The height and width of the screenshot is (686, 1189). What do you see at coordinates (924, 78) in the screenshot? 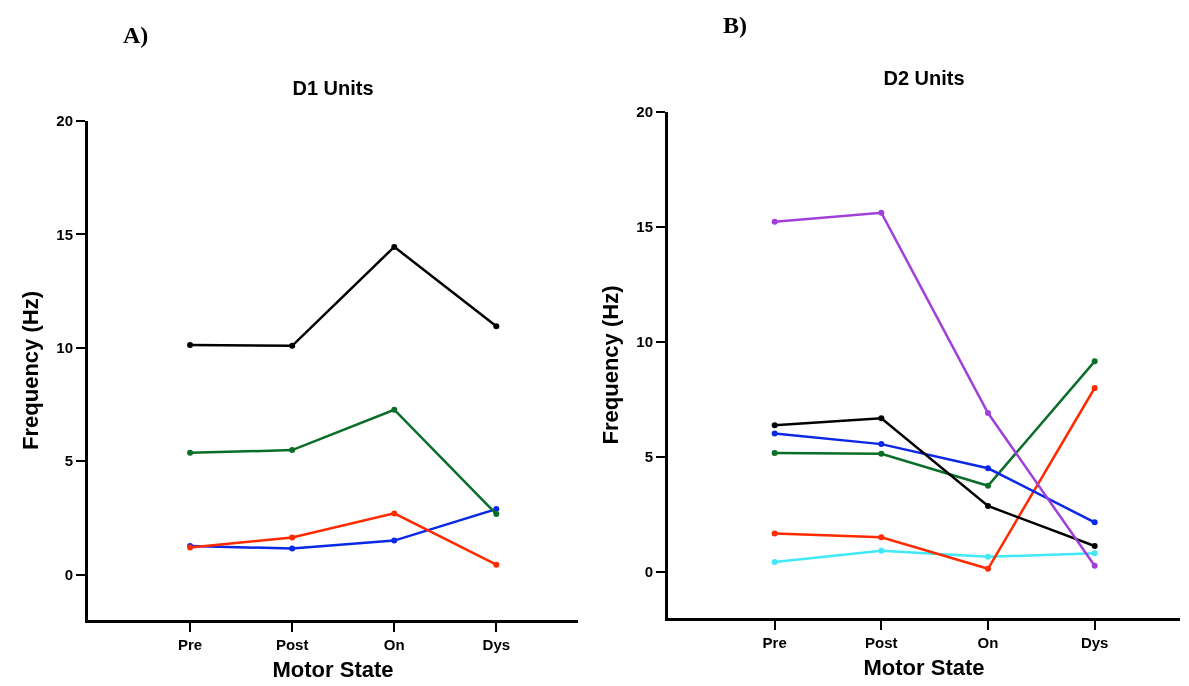
I see `chart-title: D2 Units` at bounding box center [924, 78].